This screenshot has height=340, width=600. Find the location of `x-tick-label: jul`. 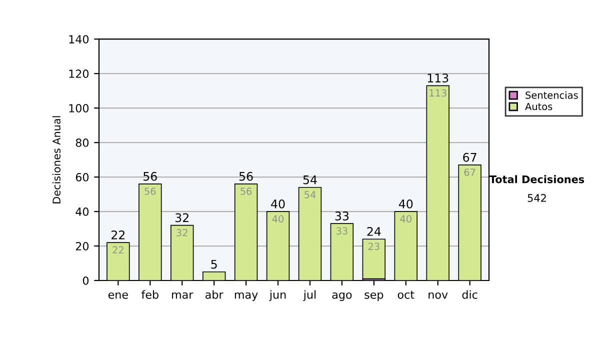

x-tick-label: jul is located at coordinates (309, 295).